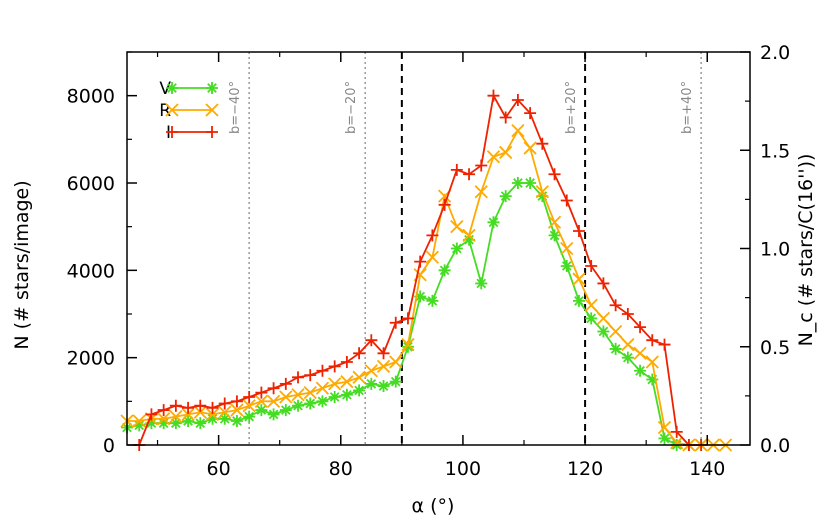 The width and height of the screenshot is (830, 525). I want to click on x-tick-label: 60, so click(219, 469).